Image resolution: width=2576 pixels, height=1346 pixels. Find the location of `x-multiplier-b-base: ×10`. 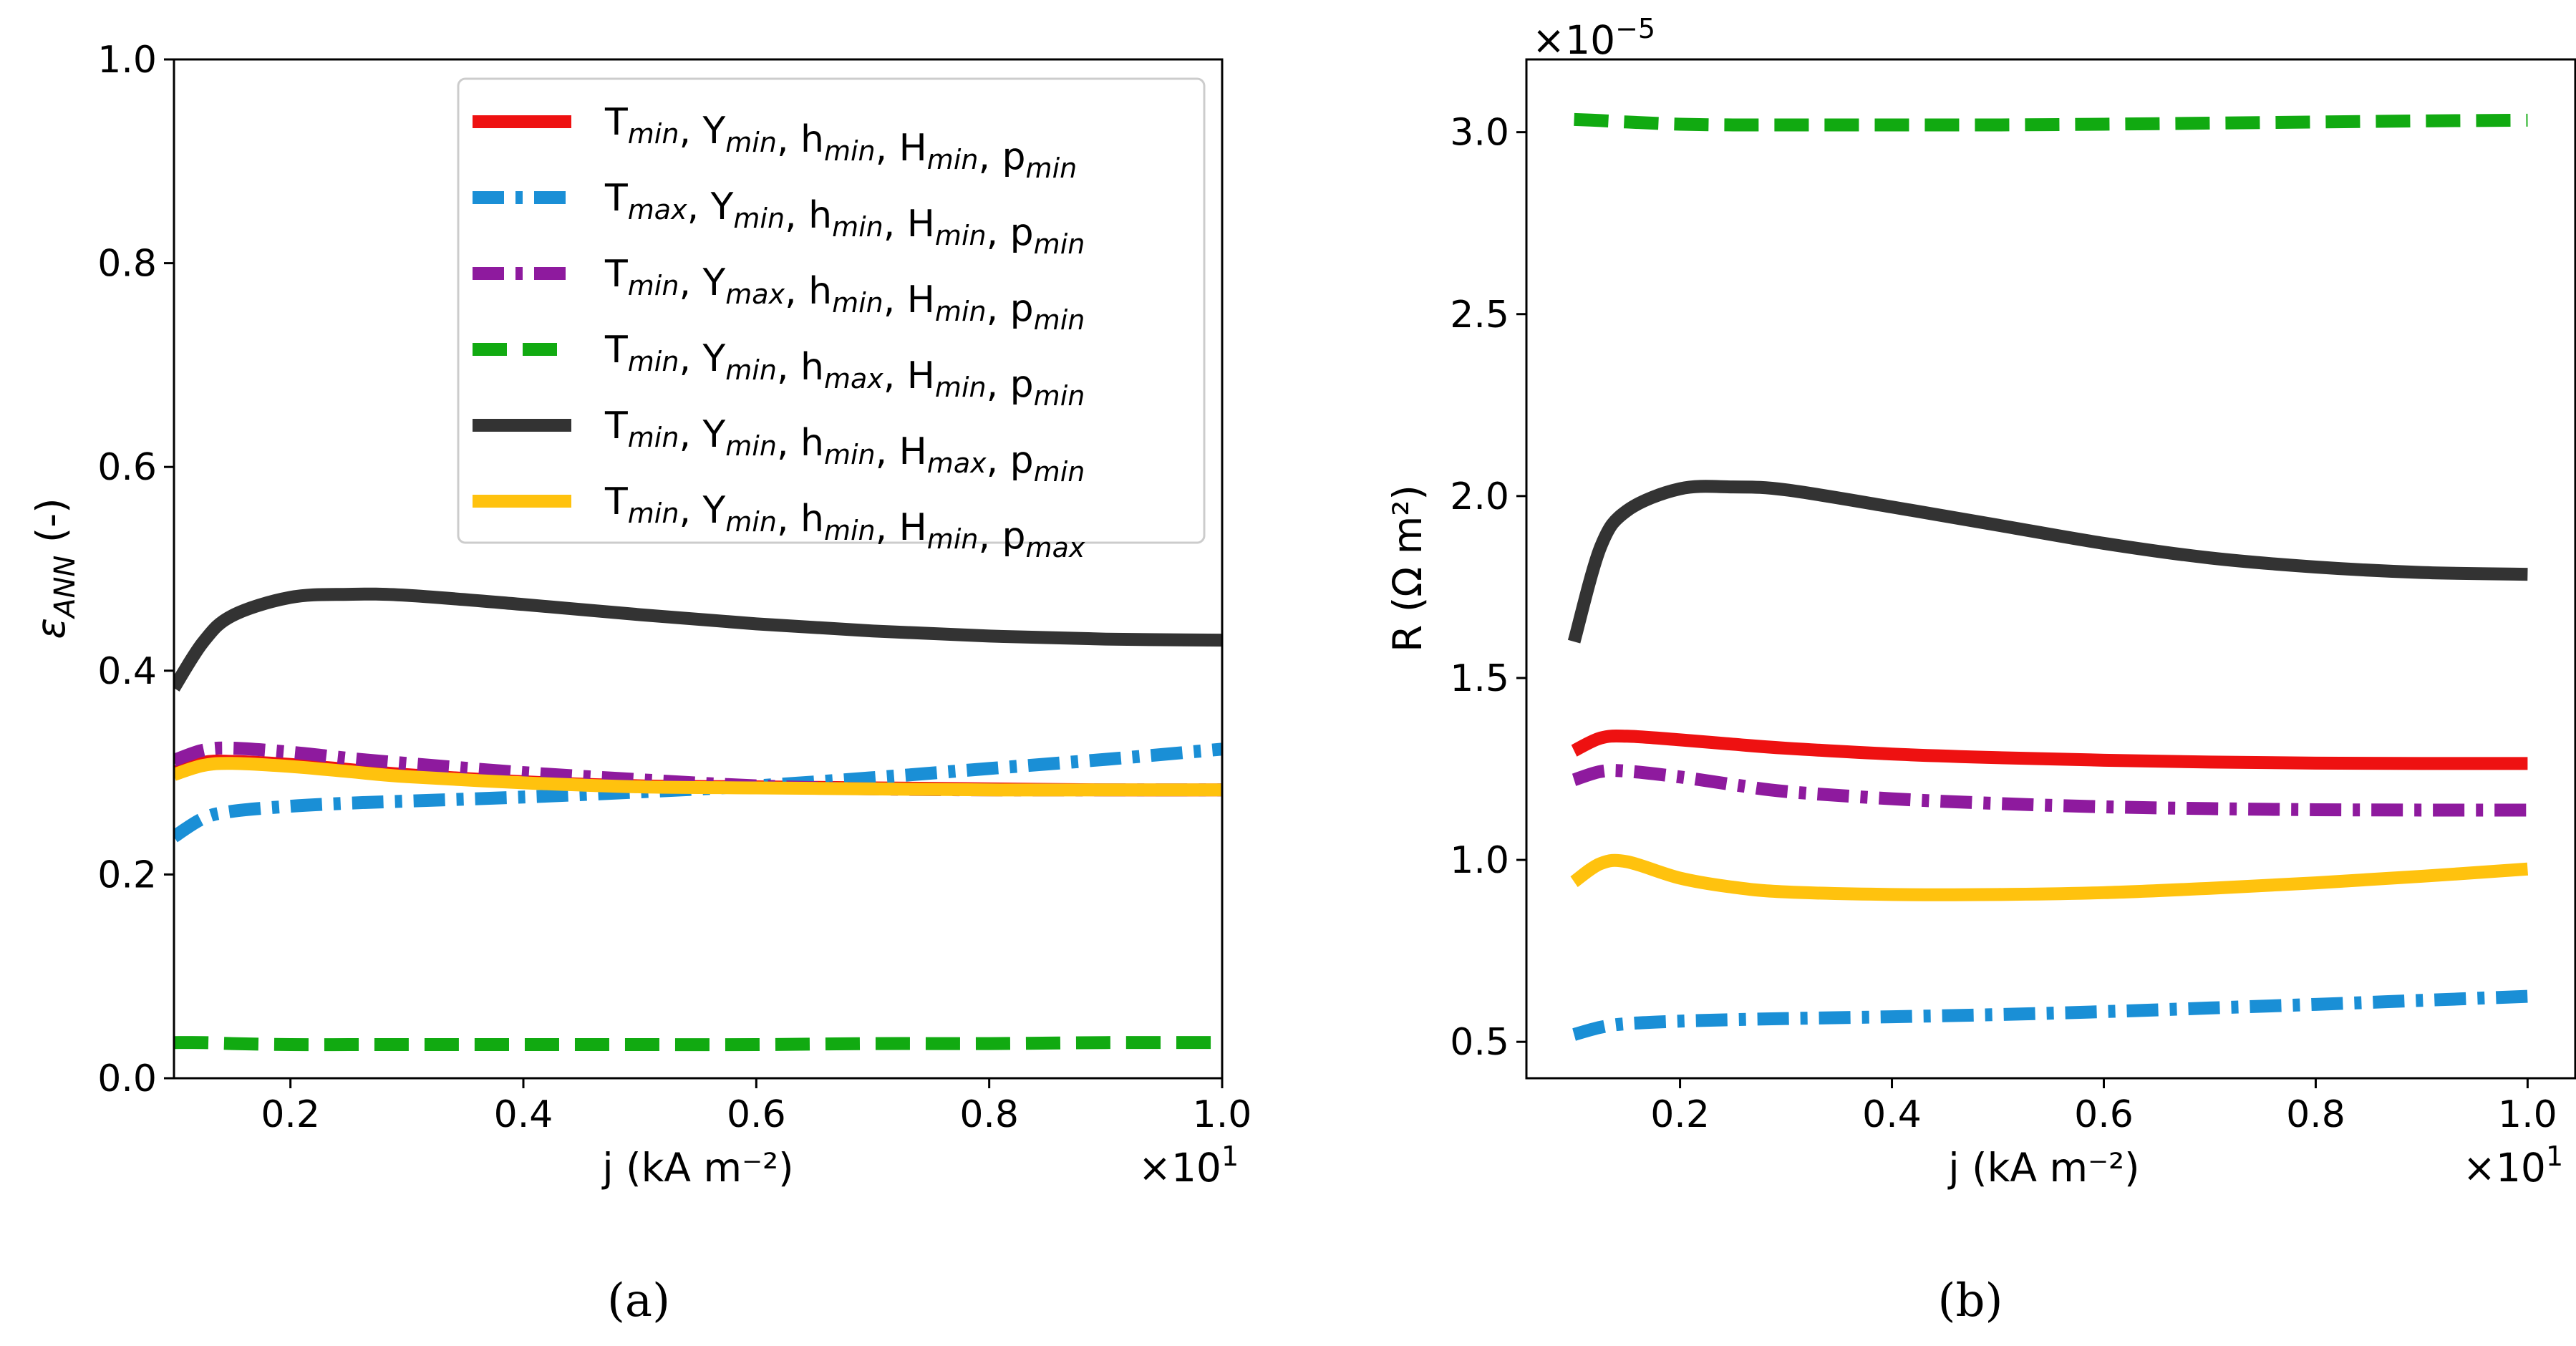

x-multiplier-b-base: ×10 is located at coordinates (2505, 1168).